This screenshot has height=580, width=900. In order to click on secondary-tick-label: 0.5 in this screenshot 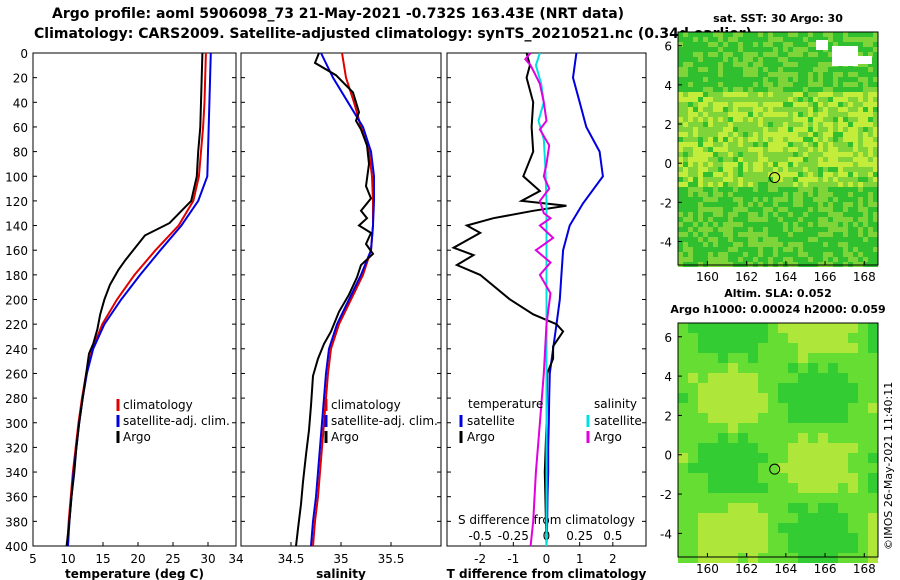, I will do `click(612, 536)`.